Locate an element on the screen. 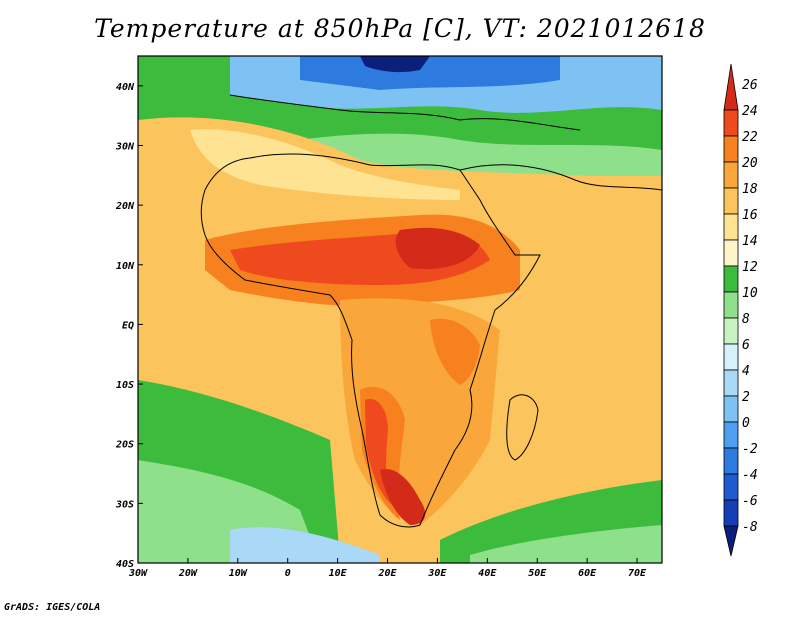  colorbar-label: 20 is located at coordinates (750, 163).